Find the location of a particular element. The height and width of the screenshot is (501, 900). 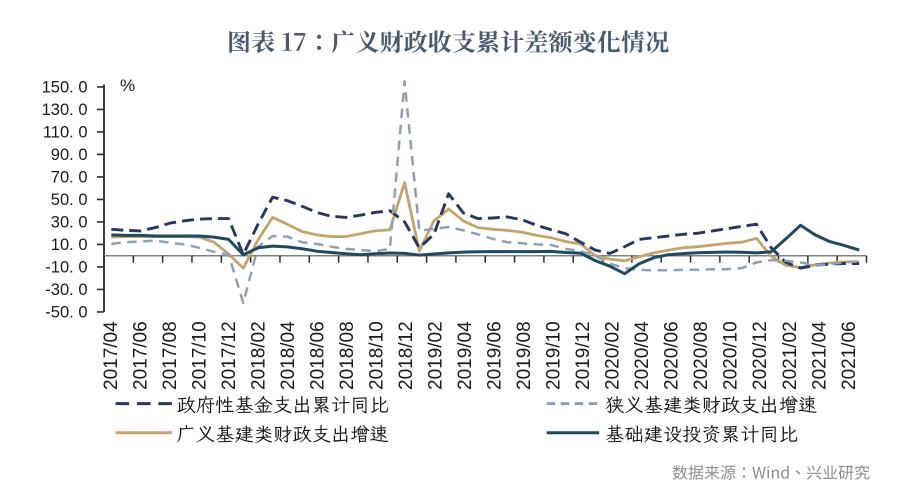

svg-text: 2019/06 is located at coordinates (495, 355).